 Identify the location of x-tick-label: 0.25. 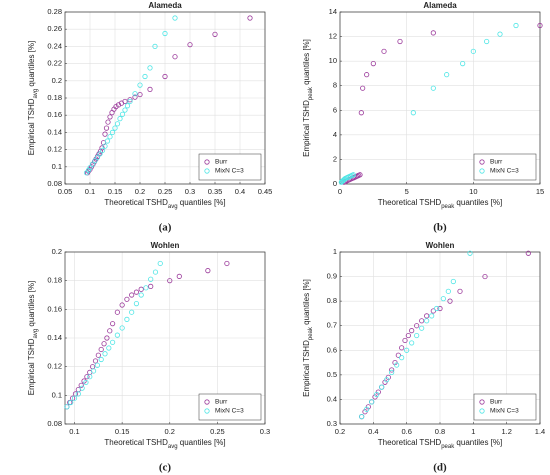
(165, 191).